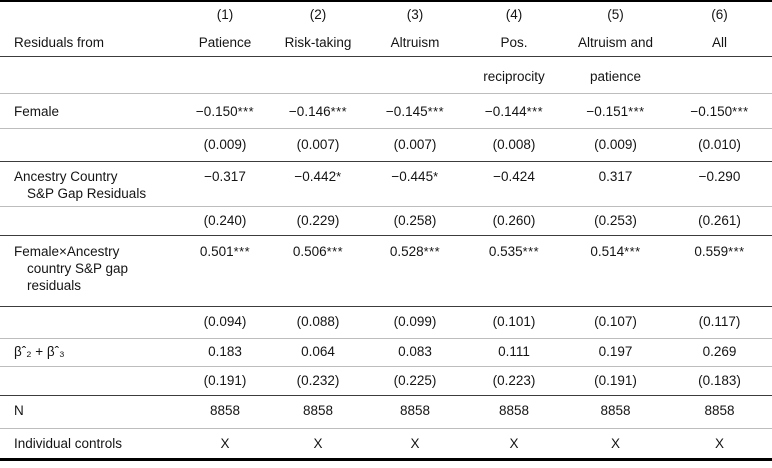 This screenshot has width=772, height=468. I want to click on value-cell: −0.424, so click(514, 184).